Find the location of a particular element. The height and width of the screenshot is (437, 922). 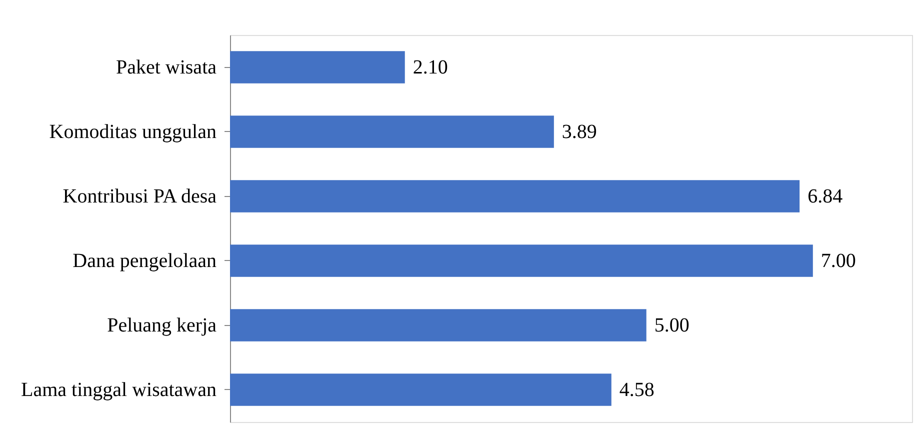

y-tick-label: Peluang kerja is located at coordinates (162, 325).